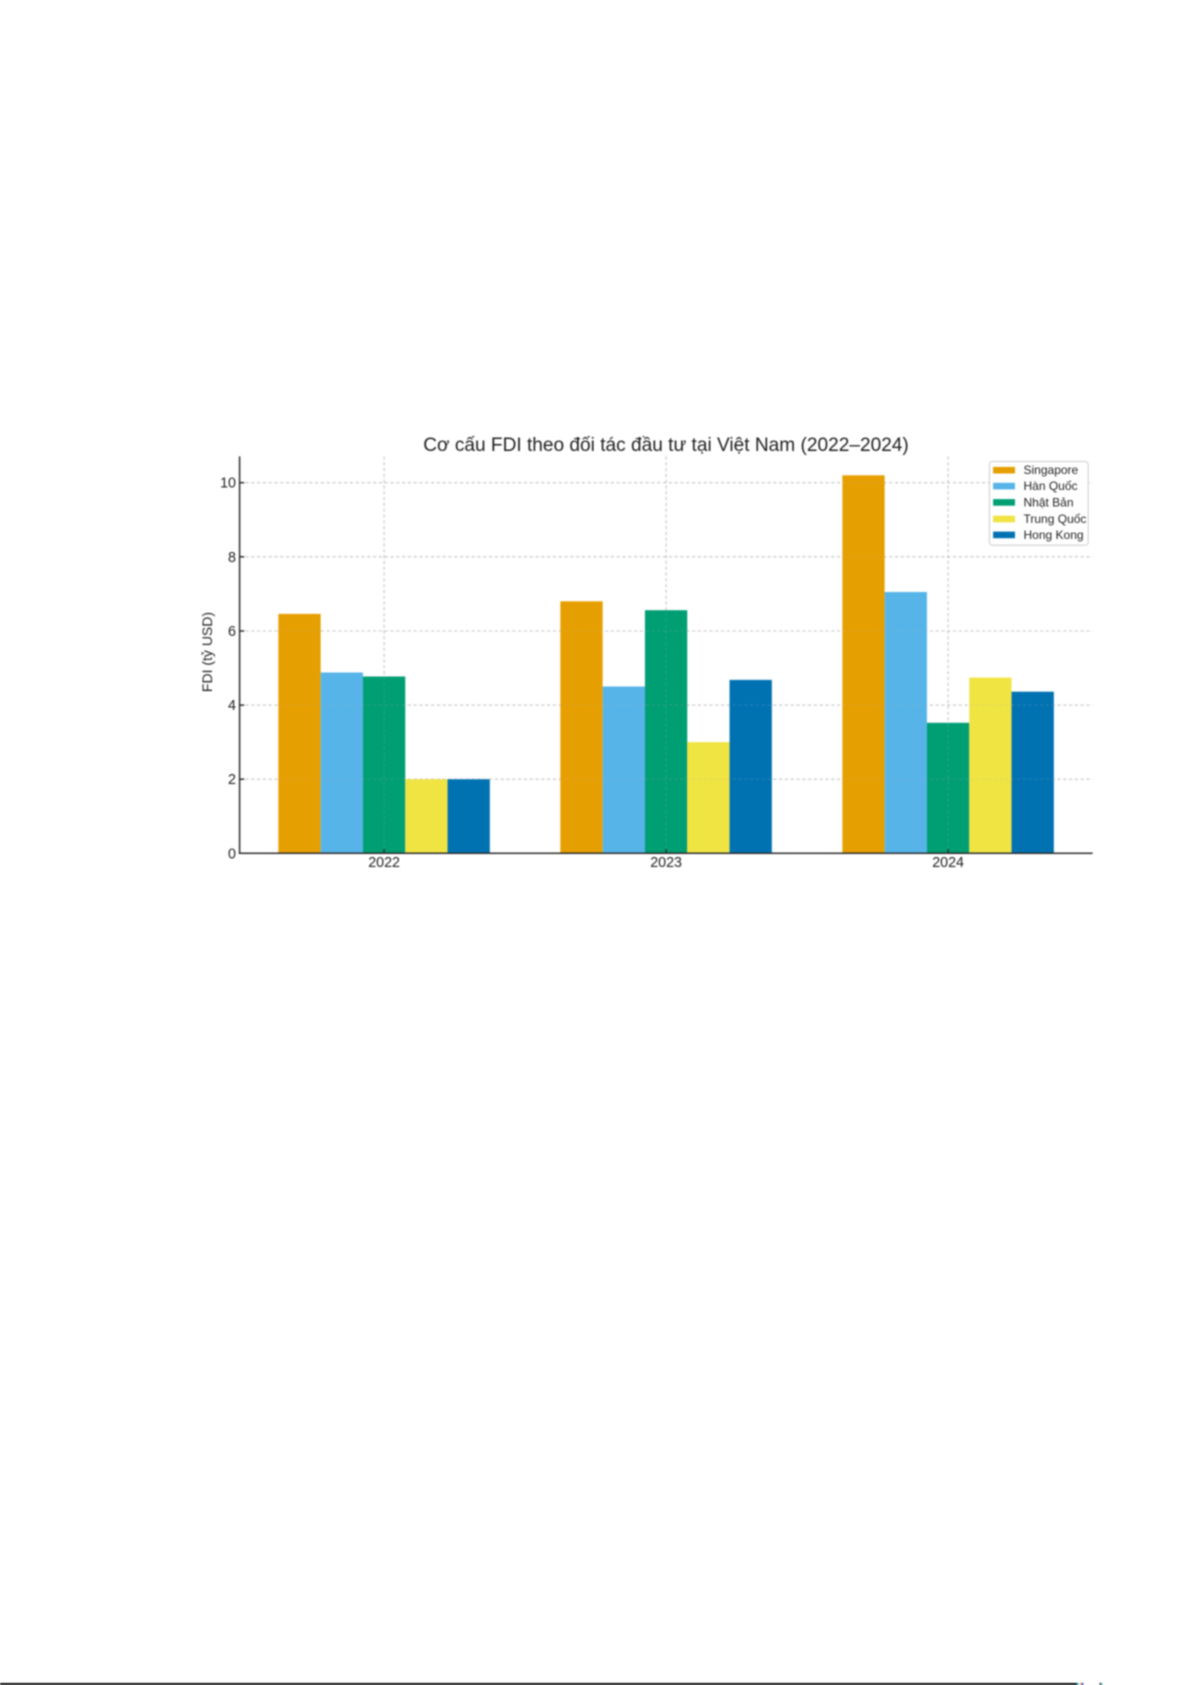 Image resolution: width=1192 pixels, height=1685 pixels. Describe the element at coordinates (1051, 486) in the screenshot. I see `svg-text: Hàn Quốc` at that location.